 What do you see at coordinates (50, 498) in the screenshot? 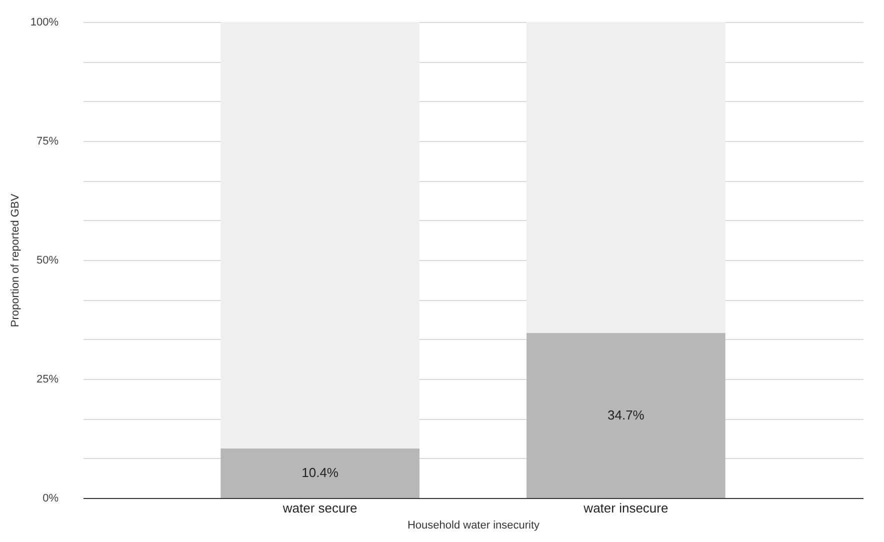
I see `y-tick-label: 0%` at bounding box center [50, 498].